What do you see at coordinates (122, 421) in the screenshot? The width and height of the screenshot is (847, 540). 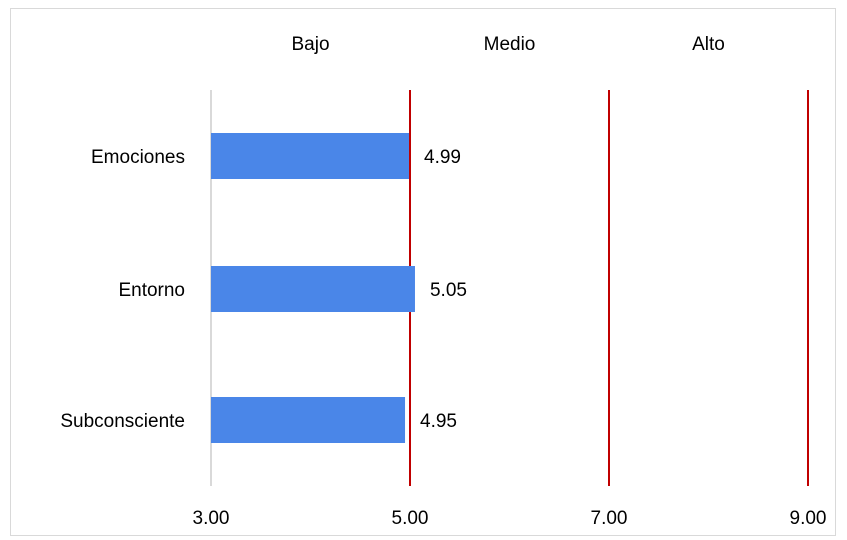 I see `category-label: Subconsciente` at bounding box center [122, 421].